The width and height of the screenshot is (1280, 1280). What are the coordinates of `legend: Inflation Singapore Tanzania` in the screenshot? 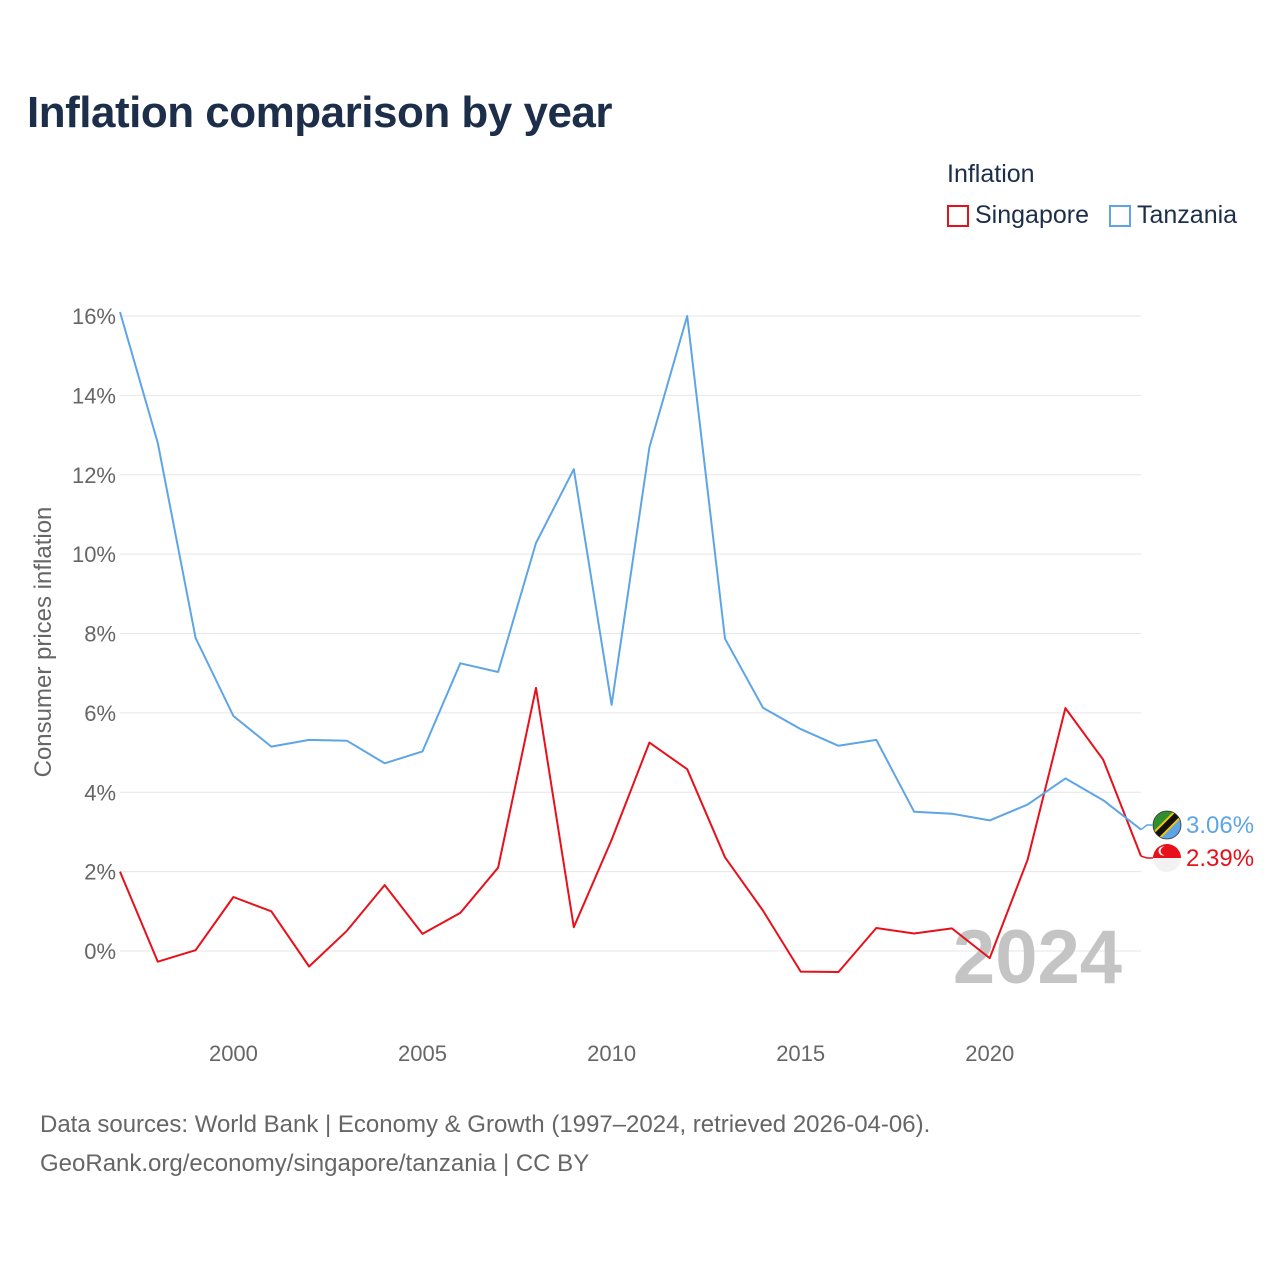 It's located at (1092, 195).